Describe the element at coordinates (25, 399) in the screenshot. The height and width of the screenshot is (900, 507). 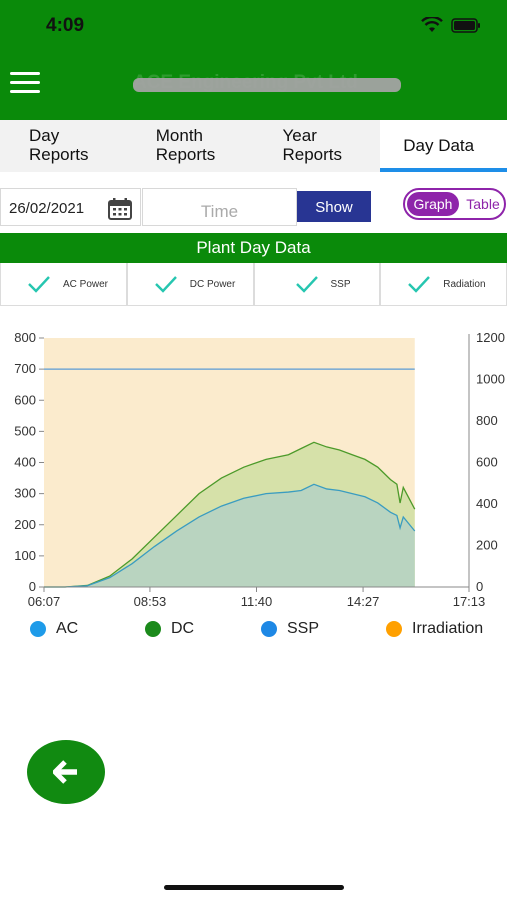
I see `y-left-tick-label: 600` at that location.